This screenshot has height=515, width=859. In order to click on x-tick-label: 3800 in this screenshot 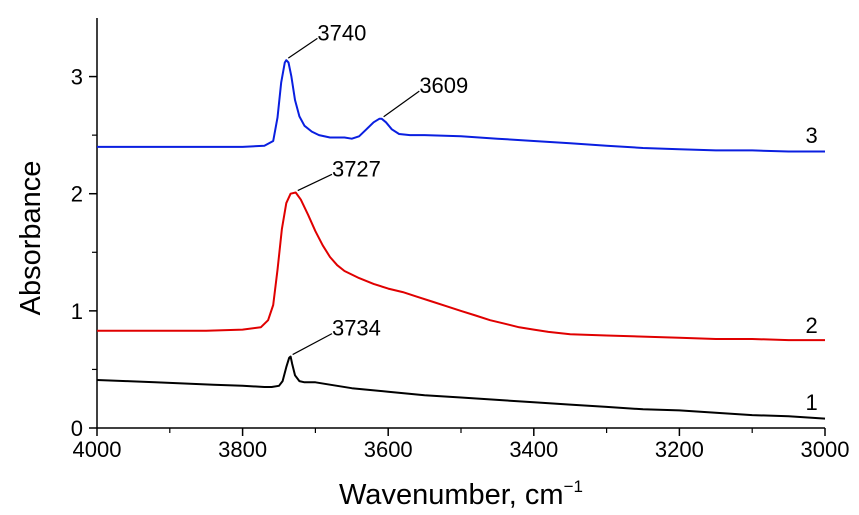, I will do `click(242, 449)`.